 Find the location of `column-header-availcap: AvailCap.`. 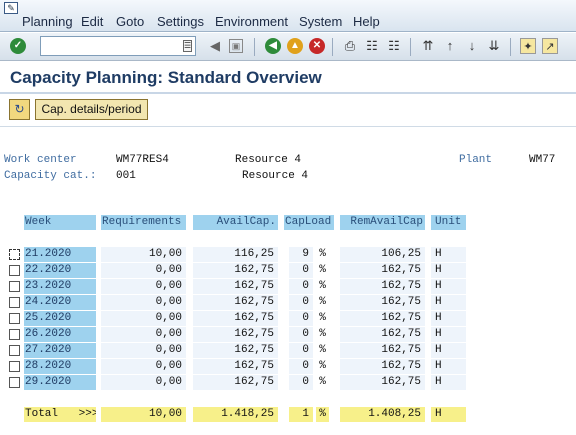

column-header-availcap: AvailCap. is located at coordinates (235, 222).